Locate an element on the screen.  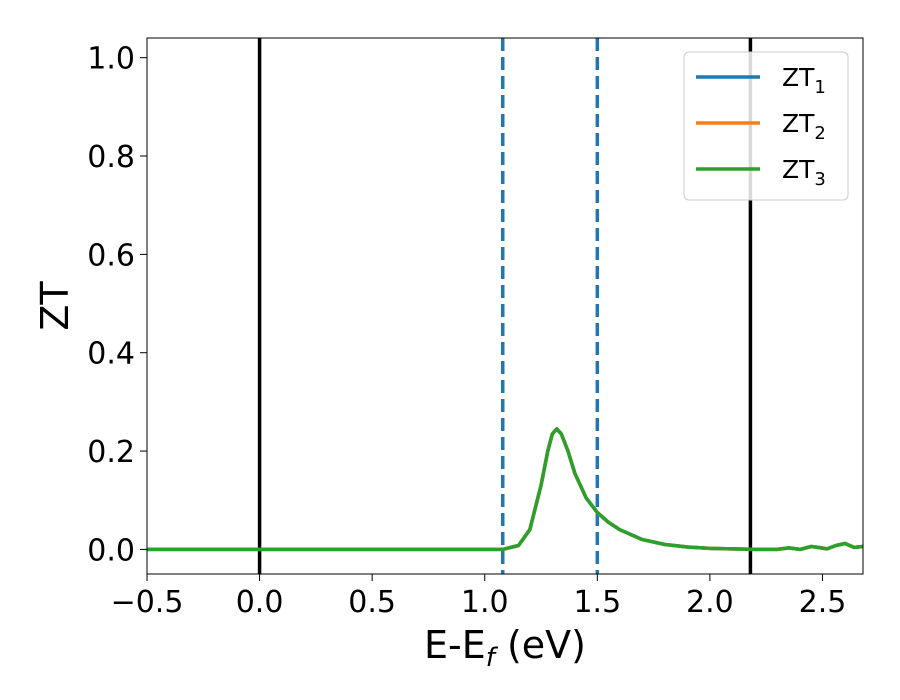
y-tick-label: 0.4 is located at coordinates (111, 354).